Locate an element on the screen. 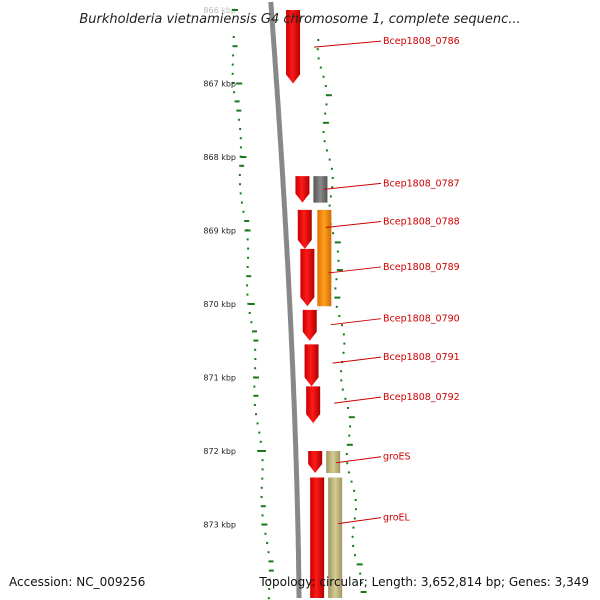 This screenshot has height=600, width=600. gene-groes is located at coordinates (315, 462).